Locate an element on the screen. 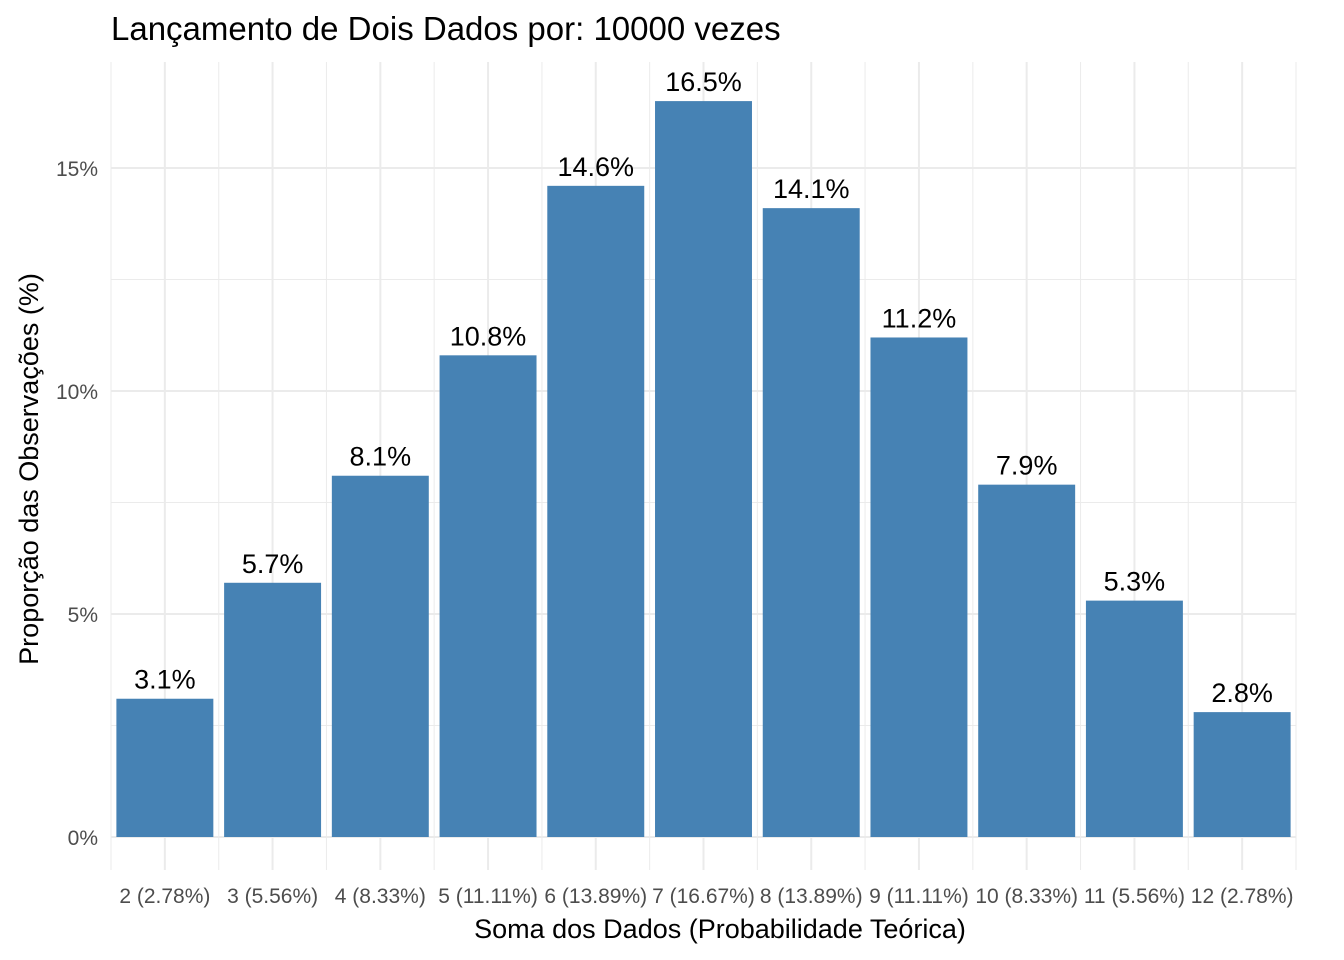 The image size is (1344, 960). bar-value-label: 14.1% is located at coordinates (811, 189).